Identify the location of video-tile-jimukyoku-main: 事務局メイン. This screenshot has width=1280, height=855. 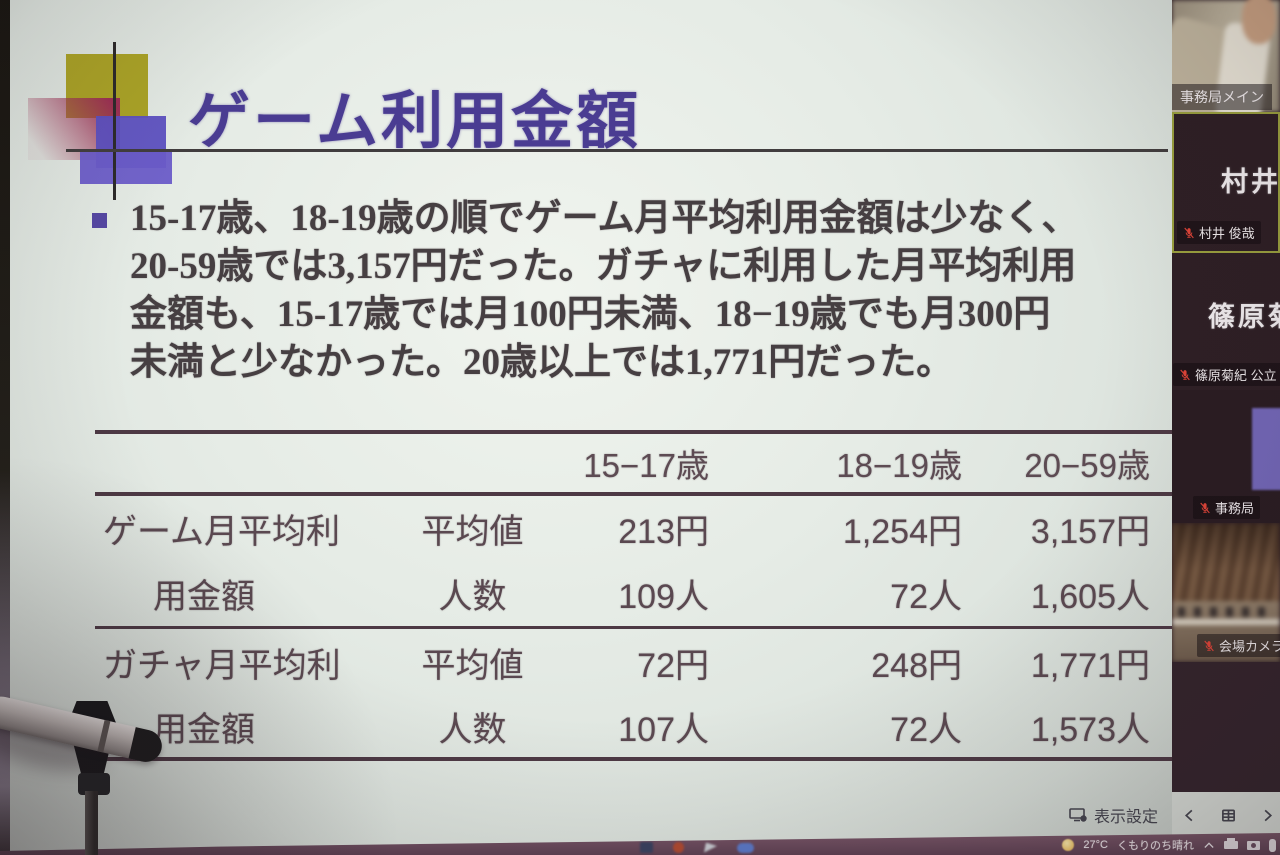
(1226, 56).